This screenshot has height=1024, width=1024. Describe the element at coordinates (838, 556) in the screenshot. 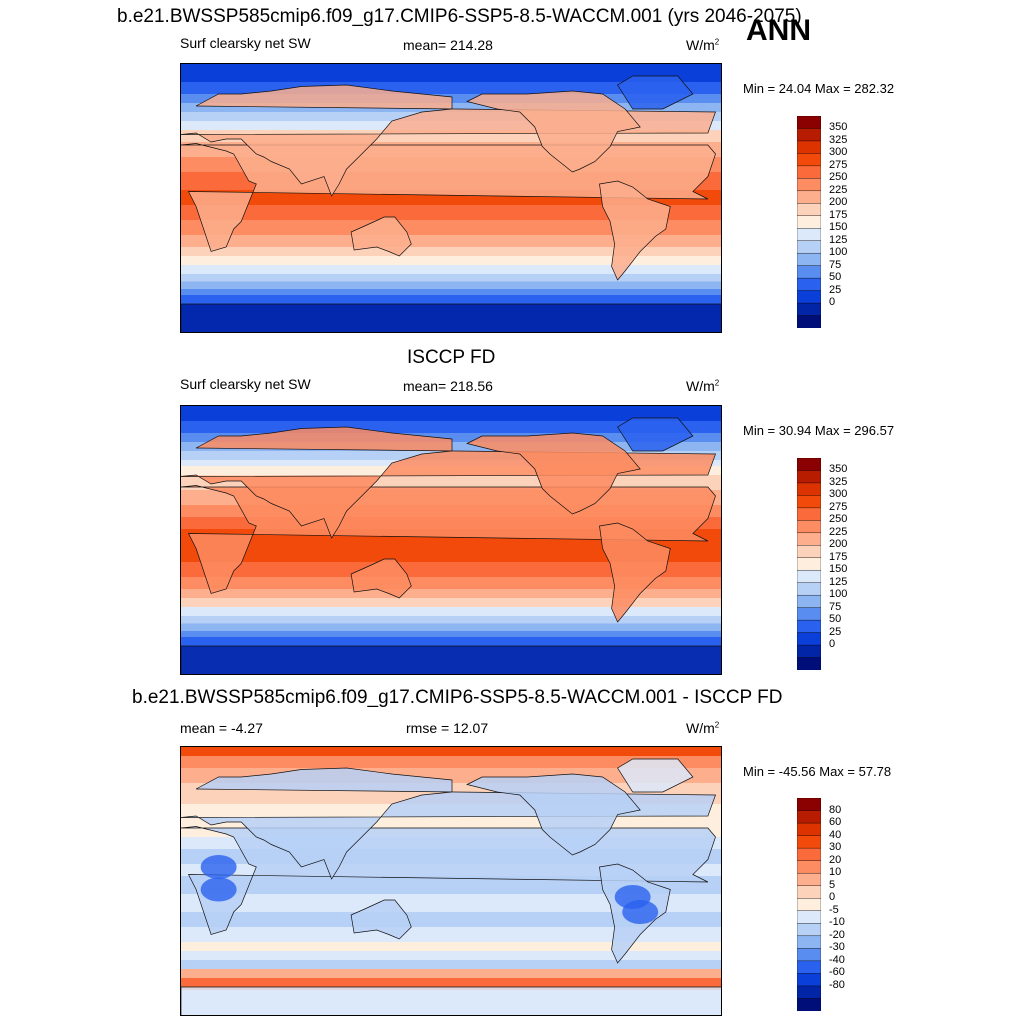

I see `colorbar-label: 175` at that location.